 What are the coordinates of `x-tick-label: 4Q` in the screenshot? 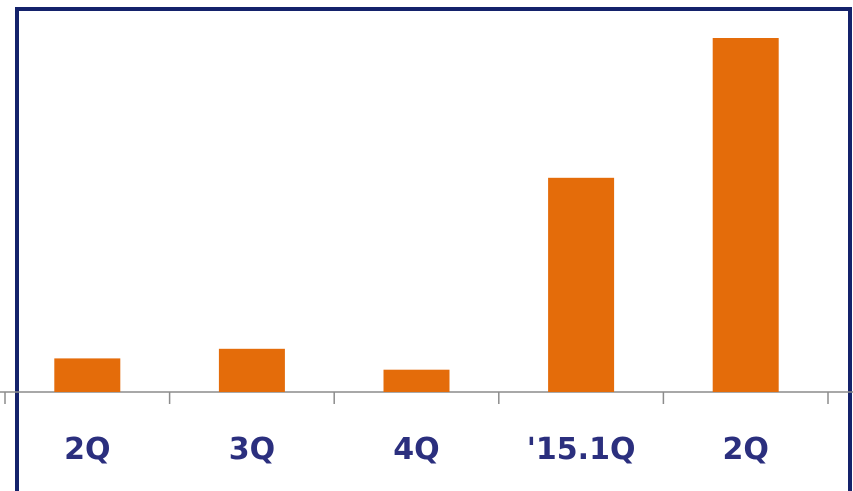 It's located at (416, 449).